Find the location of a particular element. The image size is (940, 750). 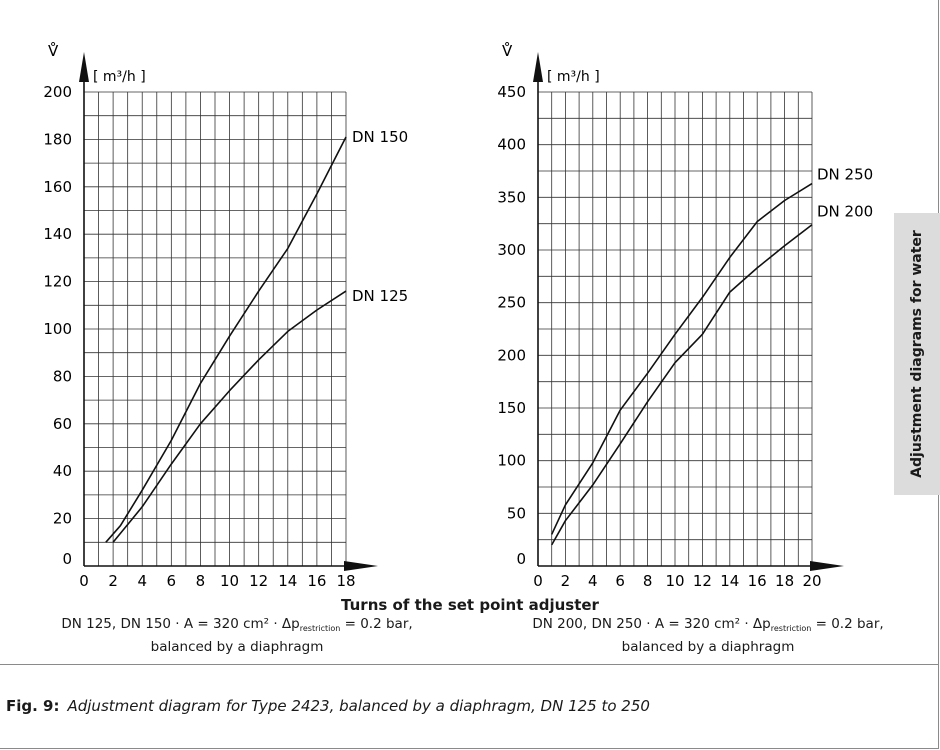

y-tick-label: 450 is located at coordinates (511, 92).